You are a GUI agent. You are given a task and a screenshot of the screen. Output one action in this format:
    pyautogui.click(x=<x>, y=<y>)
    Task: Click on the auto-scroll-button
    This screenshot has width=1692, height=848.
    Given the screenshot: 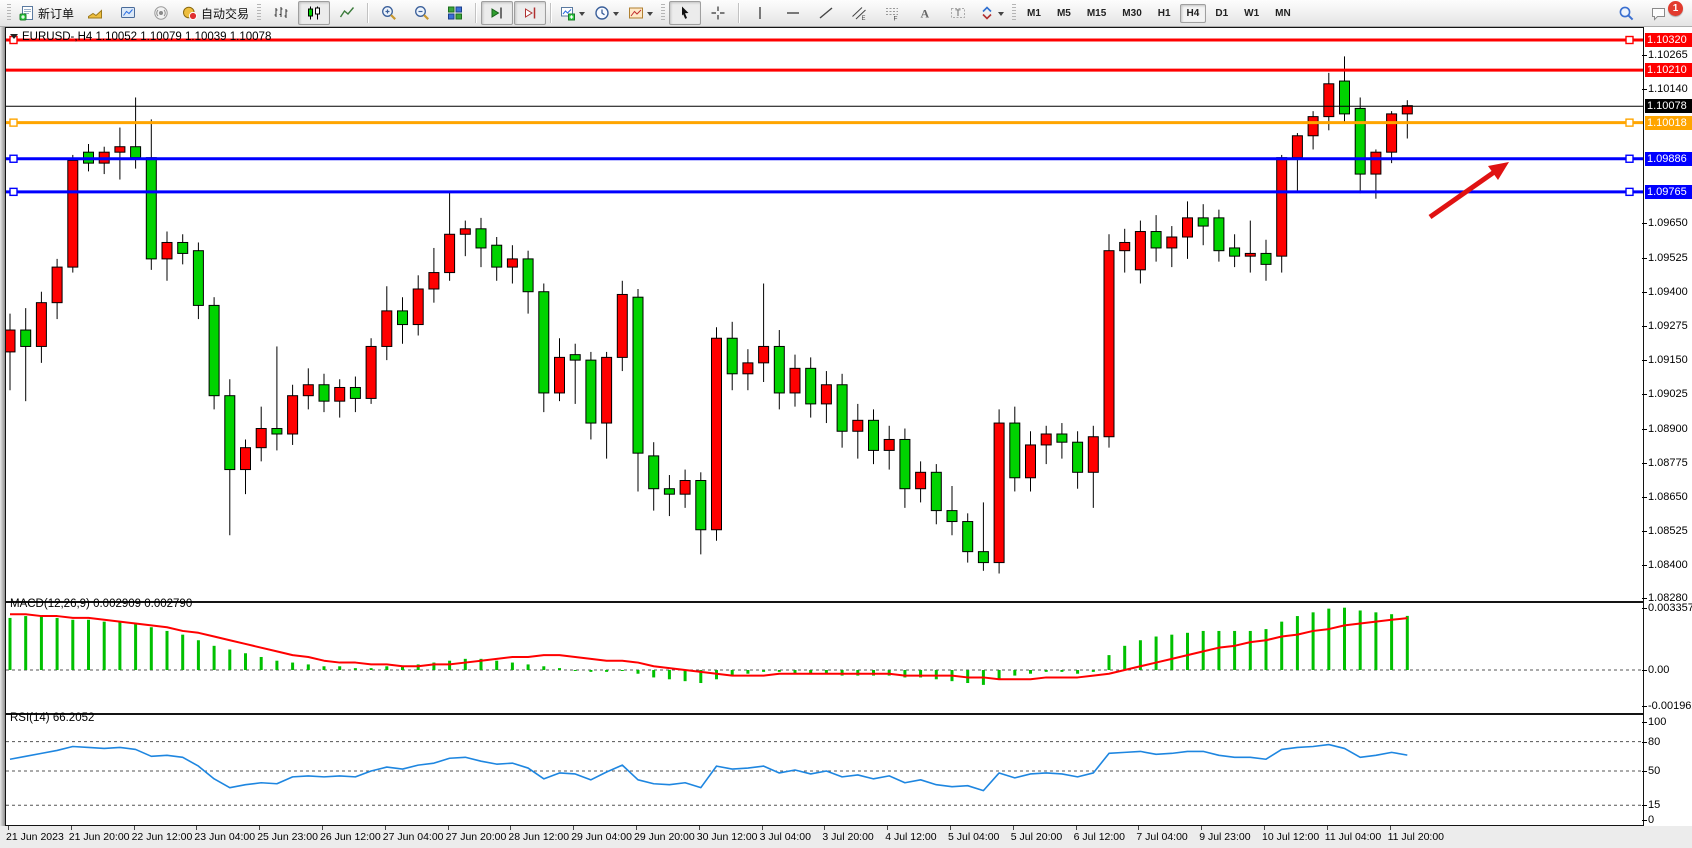 What is the action you would take?
    pyautogui.click(x=497, y=13)
    